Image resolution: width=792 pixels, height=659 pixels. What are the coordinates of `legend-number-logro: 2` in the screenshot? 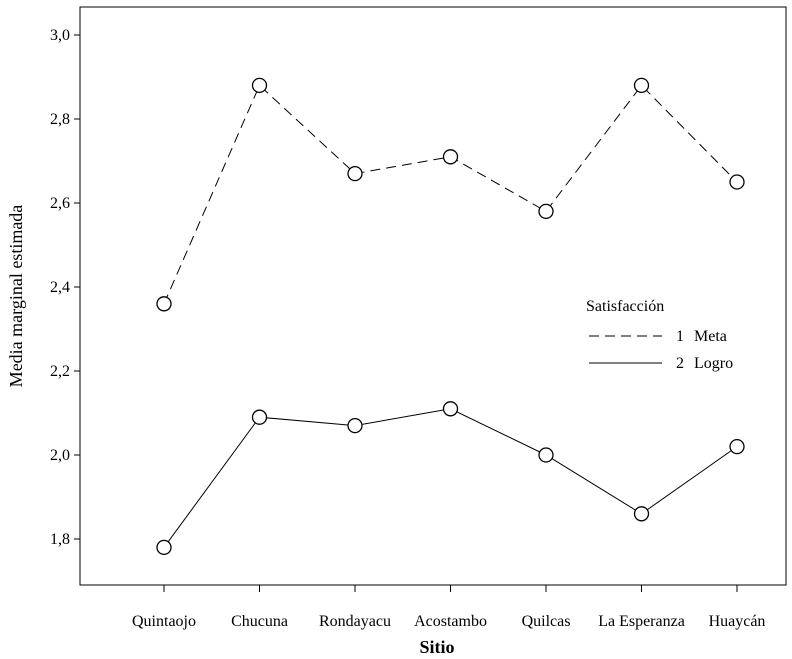 It's located at (680, 363).